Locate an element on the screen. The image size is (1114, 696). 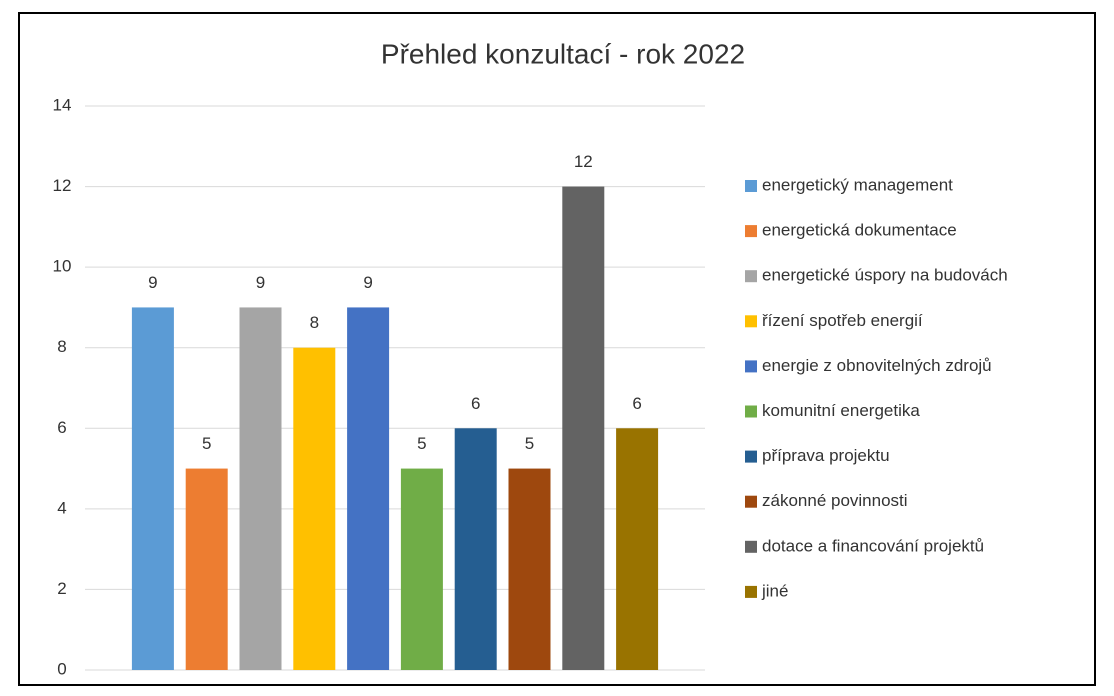
y-tick-label: 2 is located at coordinates (61, 588).